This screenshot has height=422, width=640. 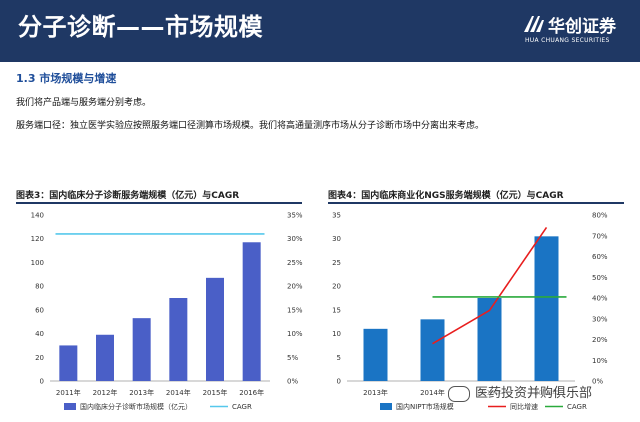 What do you see at coordinates (600, 216) in the screenshot?
I see `y2-tick-label: 80%` at bounding box center [600, 216].